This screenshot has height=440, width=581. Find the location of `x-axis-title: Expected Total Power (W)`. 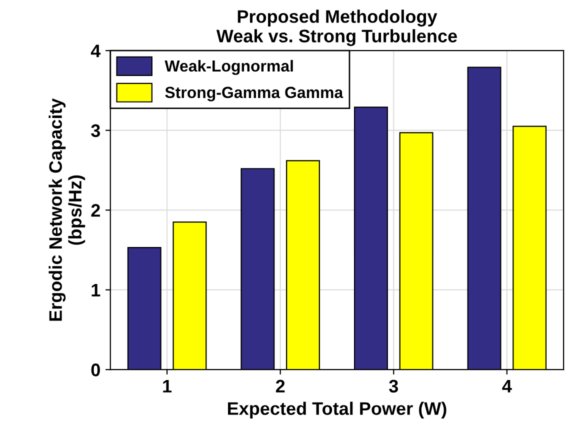

x-axis-title: Expected Total Power (W) is located at coordinates (337, 410).